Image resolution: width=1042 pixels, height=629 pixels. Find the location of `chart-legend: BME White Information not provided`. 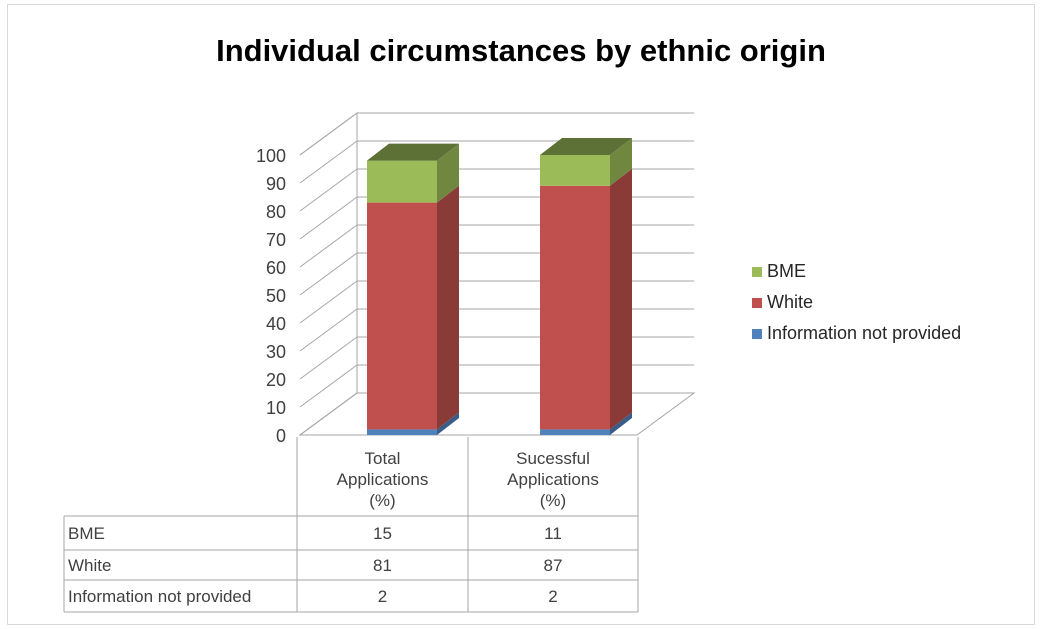

chart-legend: BME White Information not provided is located at coordinates (856, 302).